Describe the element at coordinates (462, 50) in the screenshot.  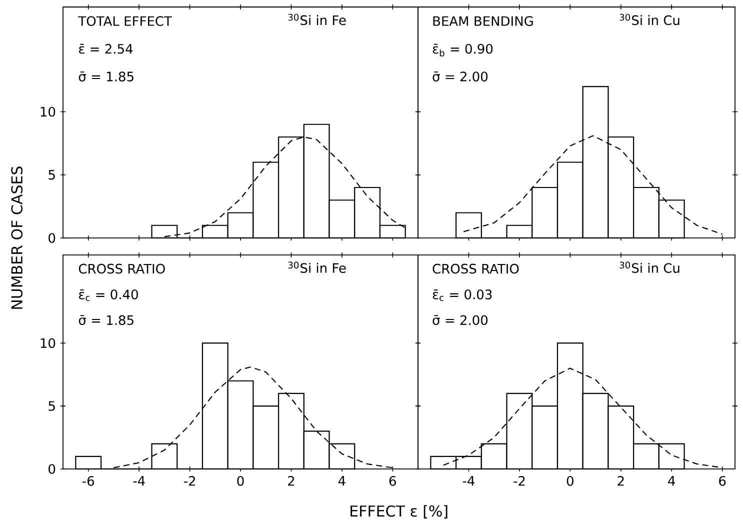
I see `annotation: ε̄$_{b}$ = 0.90` at that location.